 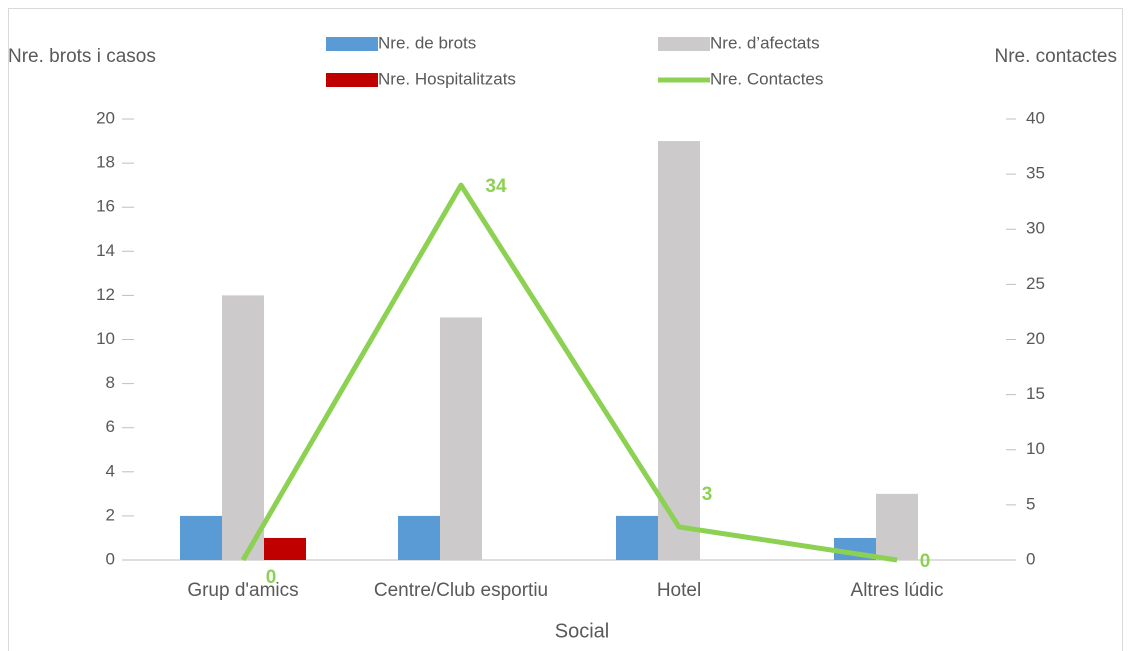 What do you see at coordinates (1035, 117) in the screenshot?
I see `y2-tick-label: 40` at bounding box center [1035, 117].